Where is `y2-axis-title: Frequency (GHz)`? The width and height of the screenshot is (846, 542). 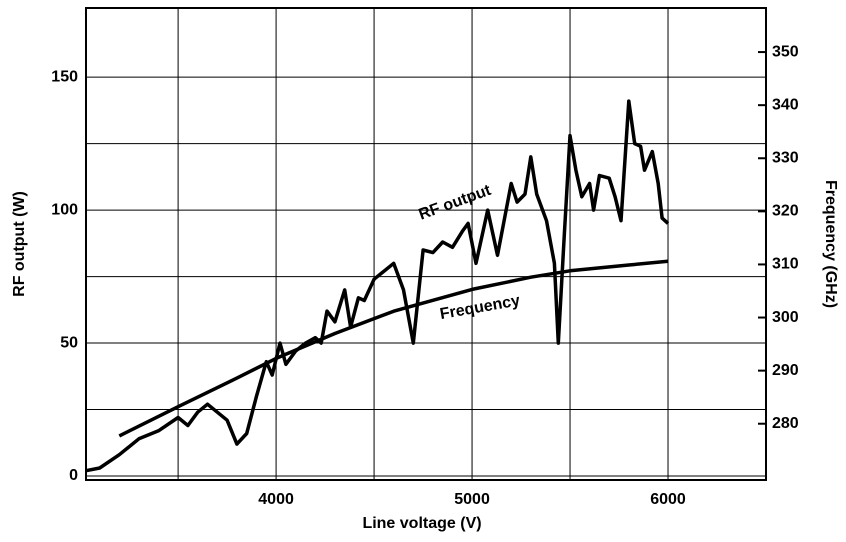 y2-axis-title: Frequency (GHz) is located at coordinates (830, 244).